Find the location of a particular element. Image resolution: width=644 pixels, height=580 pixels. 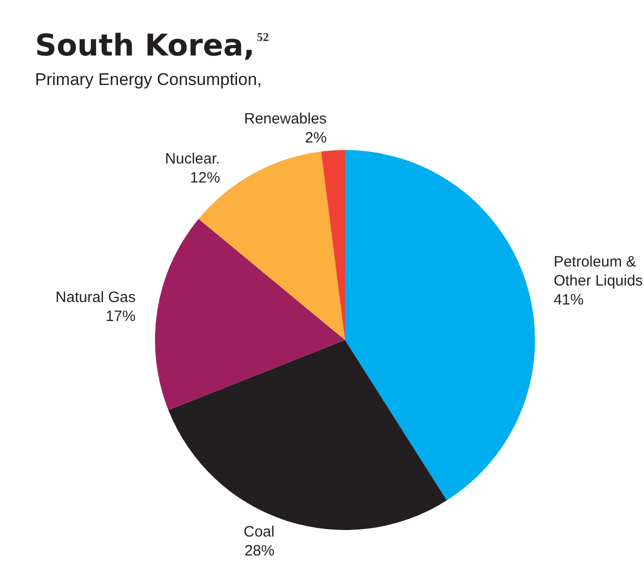

data-label: 17% is located at coordinates (121, 316).